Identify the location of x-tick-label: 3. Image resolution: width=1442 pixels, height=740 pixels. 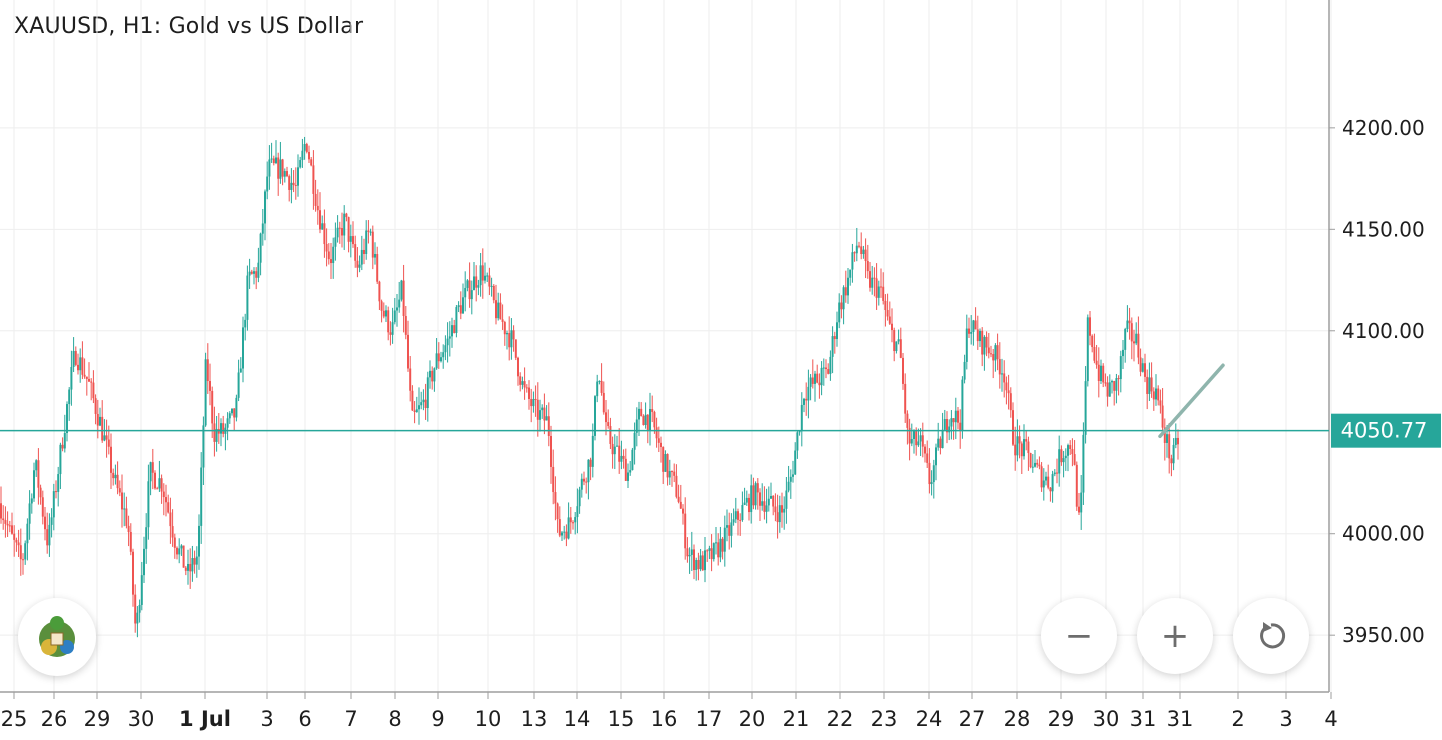
(1285, 719).